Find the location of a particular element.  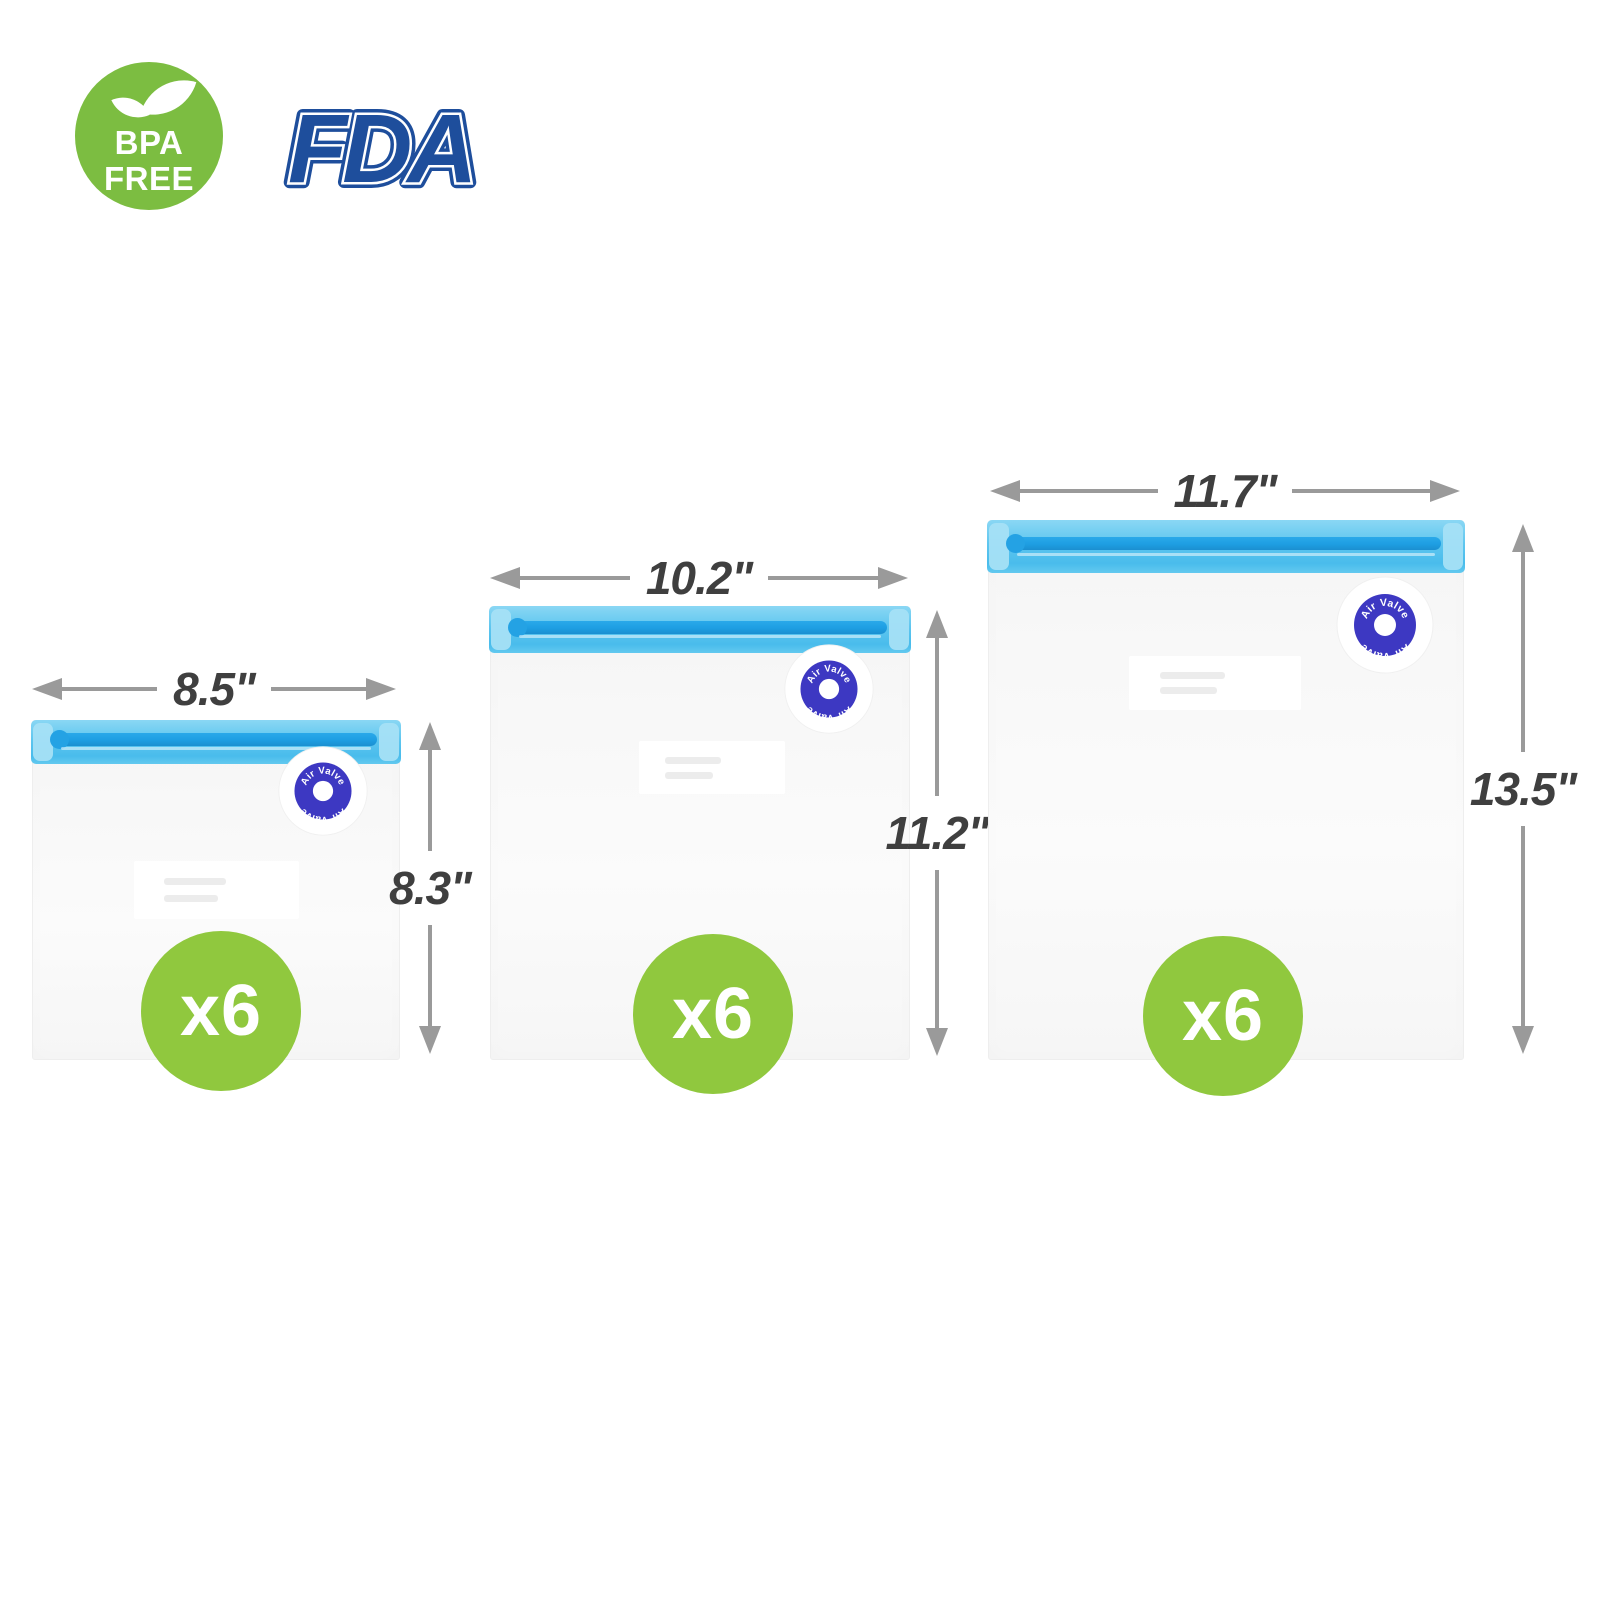

vacuum-bag-small: Air Valve Air Valve x6 is located at coordinates (216, 905).